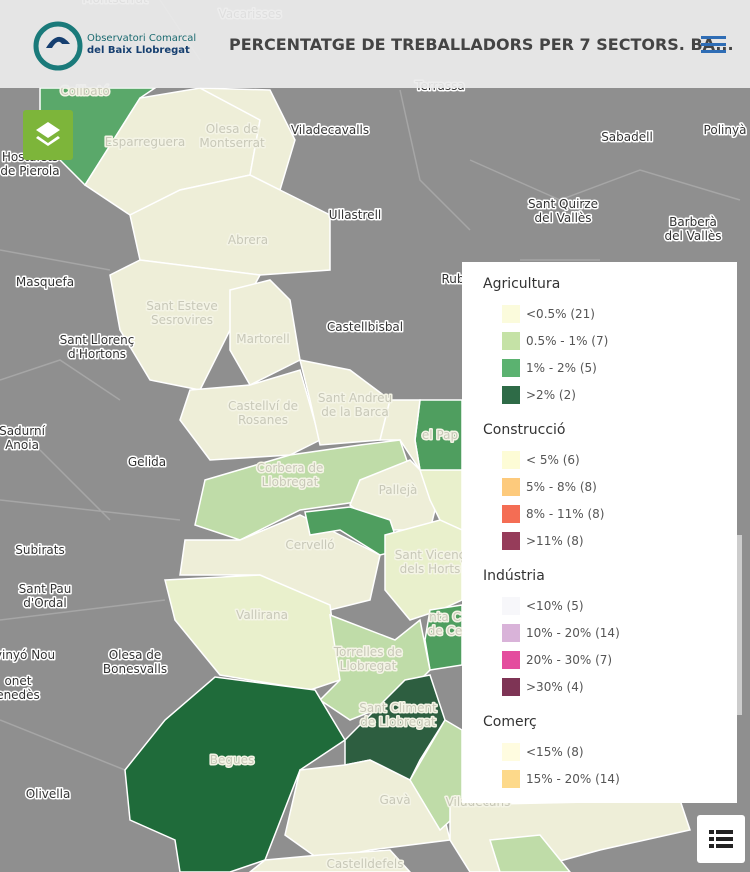 Image resolution: width=750 pixels, height=872 pixels. What do you see at coordinates (135, 655) in the screenshot?
I see `place-label-line: Olesa de` at bounding box center [135, 655].